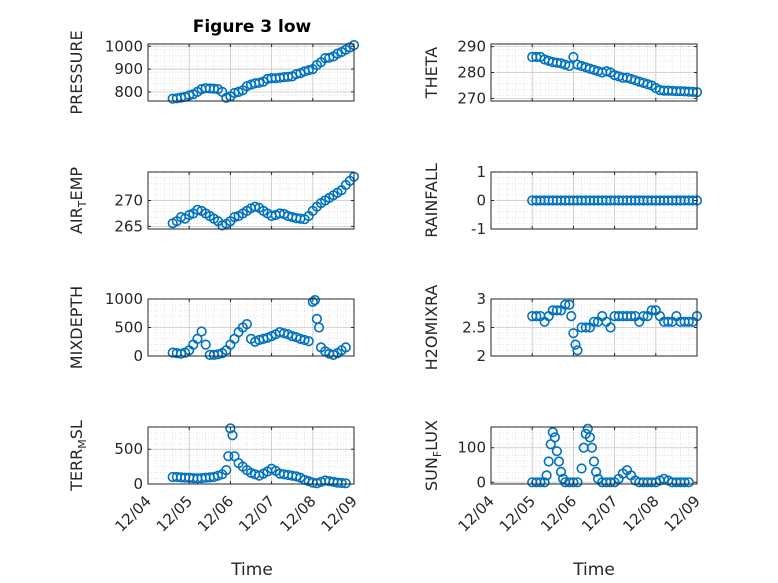 The height and width of the screenshot is (583, 778). I want to click on subplot-4: -1 0 1 RAINFALL, so click(562, 200).